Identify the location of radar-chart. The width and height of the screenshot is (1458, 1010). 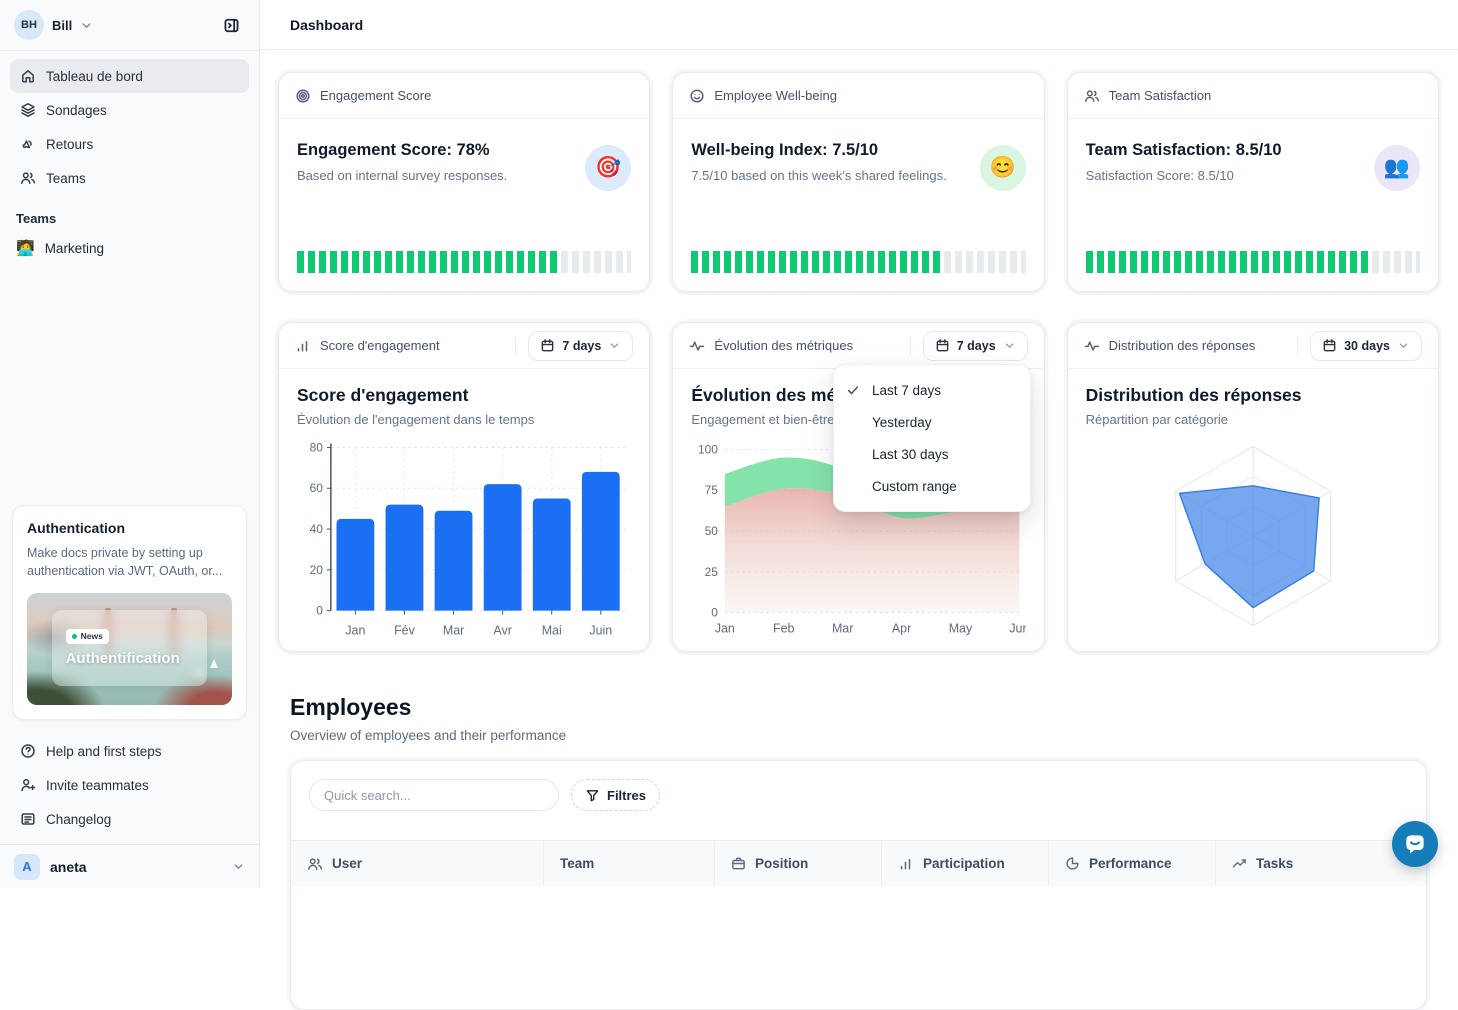
(1253, 539).